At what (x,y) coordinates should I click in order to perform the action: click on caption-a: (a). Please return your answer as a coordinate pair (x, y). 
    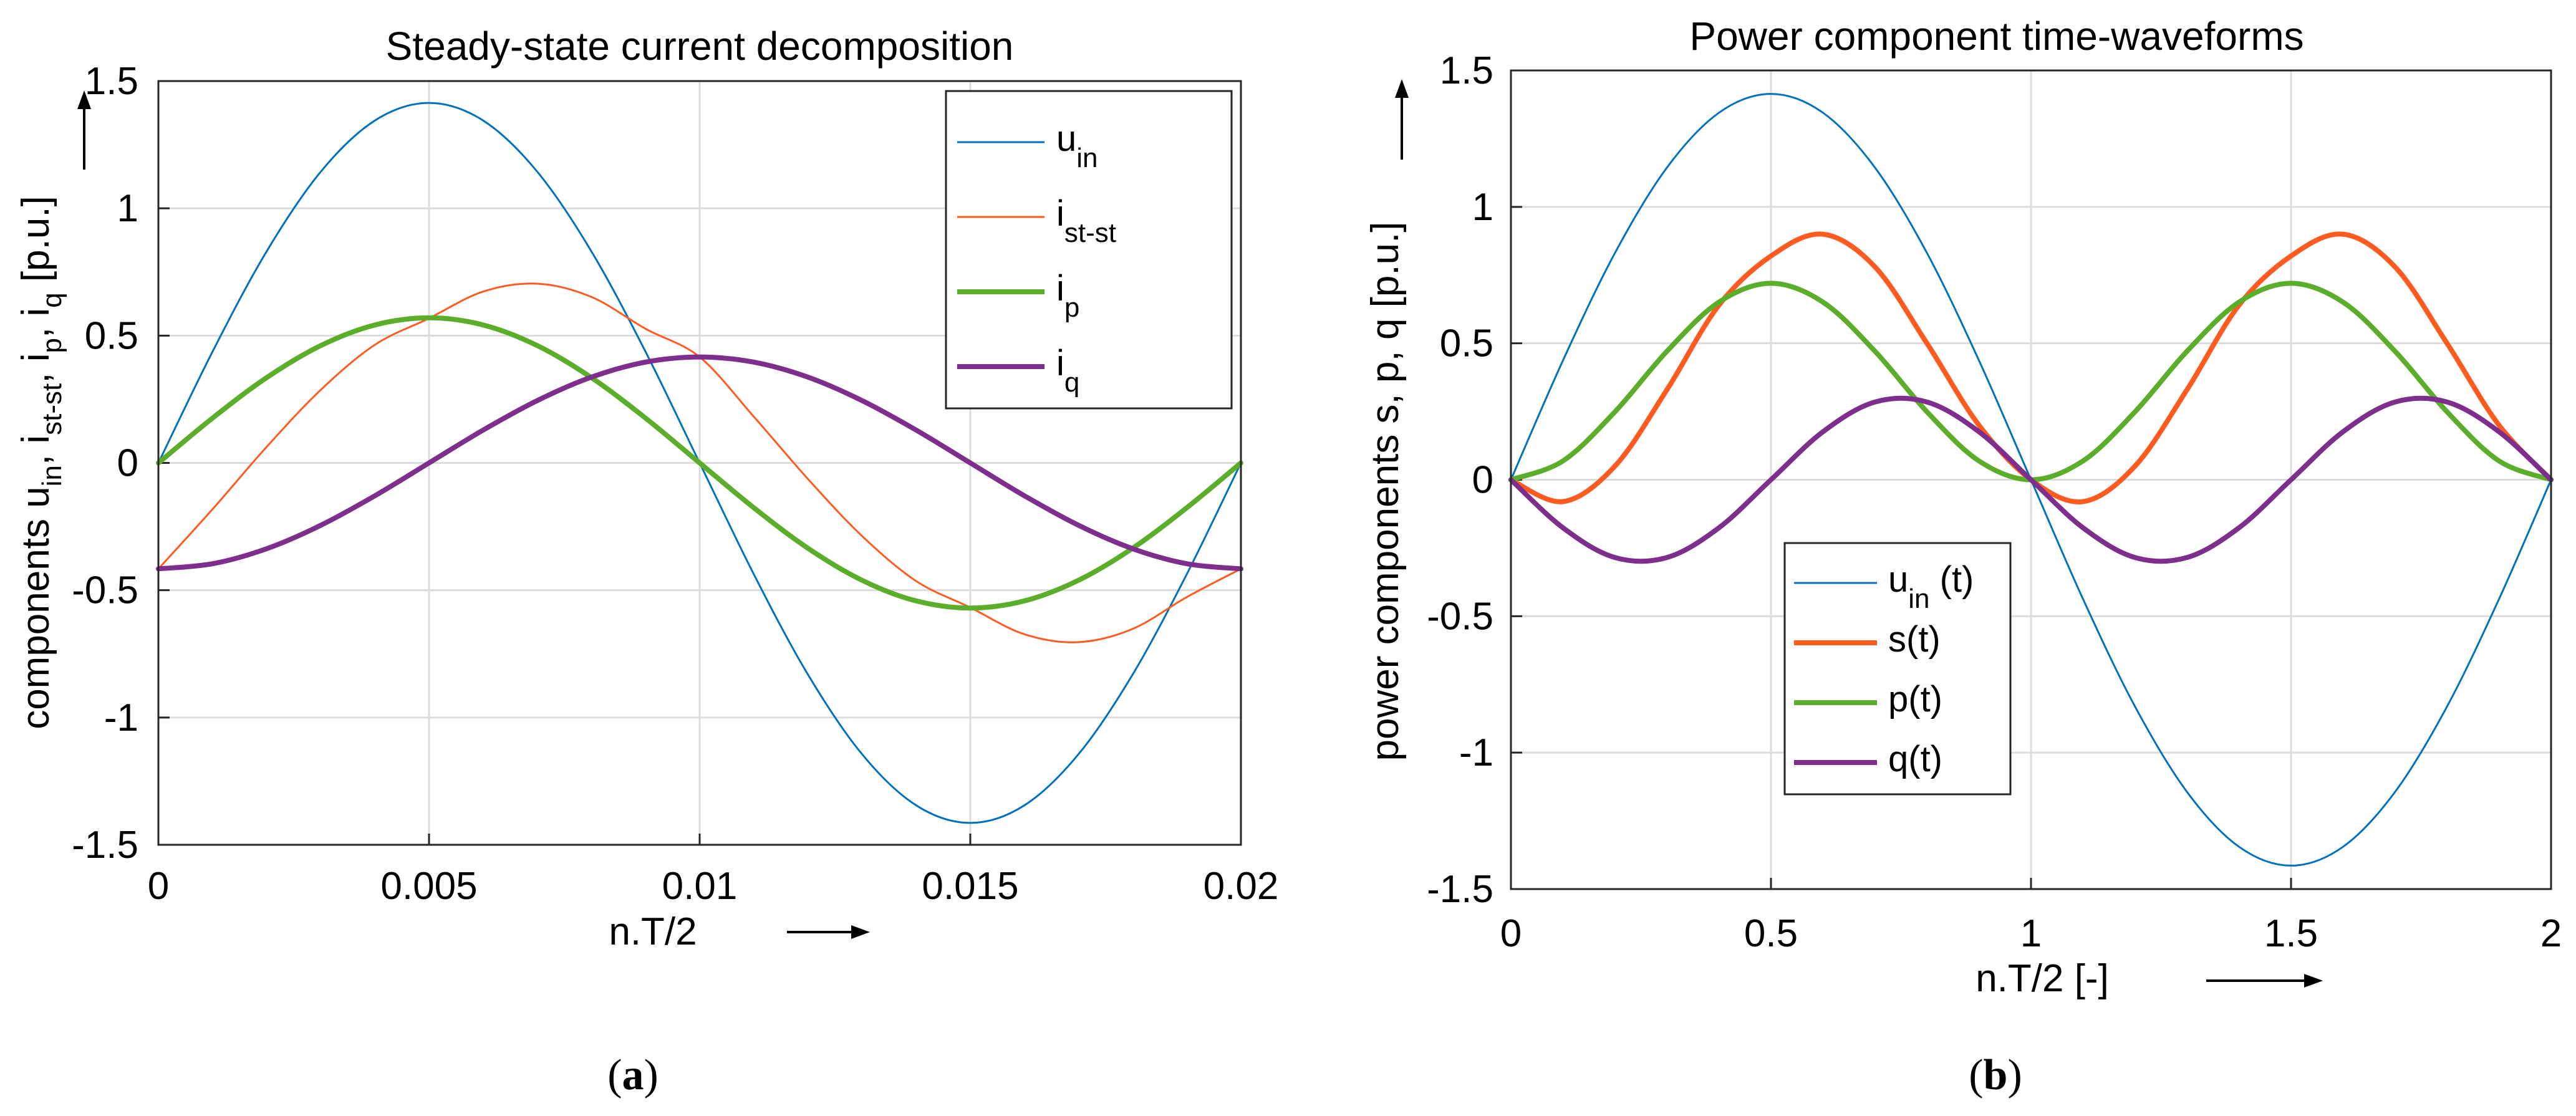
    Looking at the image, I should click on (632, 1075).